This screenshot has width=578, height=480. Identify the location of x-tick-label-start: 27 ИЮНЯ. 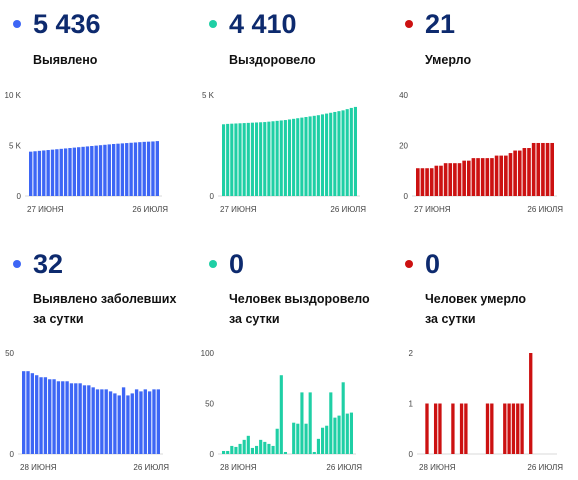
(238, 209).